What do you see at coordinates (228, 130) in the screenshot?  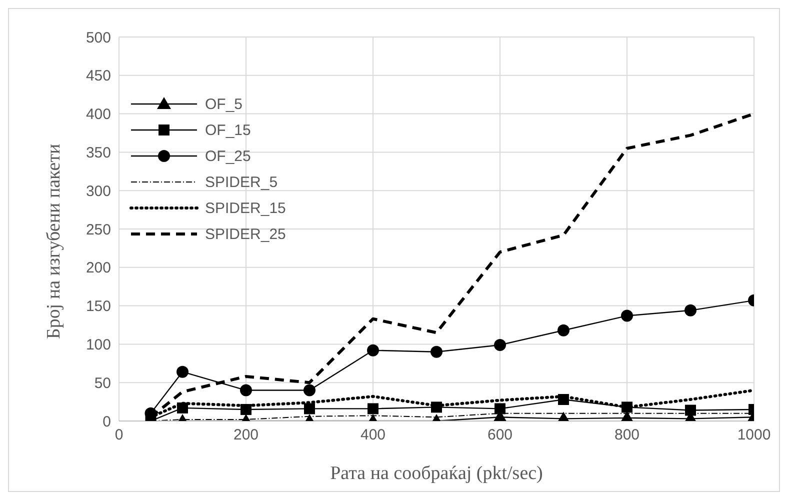 I see `legend-label: OF_15` at bounding box center [228, 130].